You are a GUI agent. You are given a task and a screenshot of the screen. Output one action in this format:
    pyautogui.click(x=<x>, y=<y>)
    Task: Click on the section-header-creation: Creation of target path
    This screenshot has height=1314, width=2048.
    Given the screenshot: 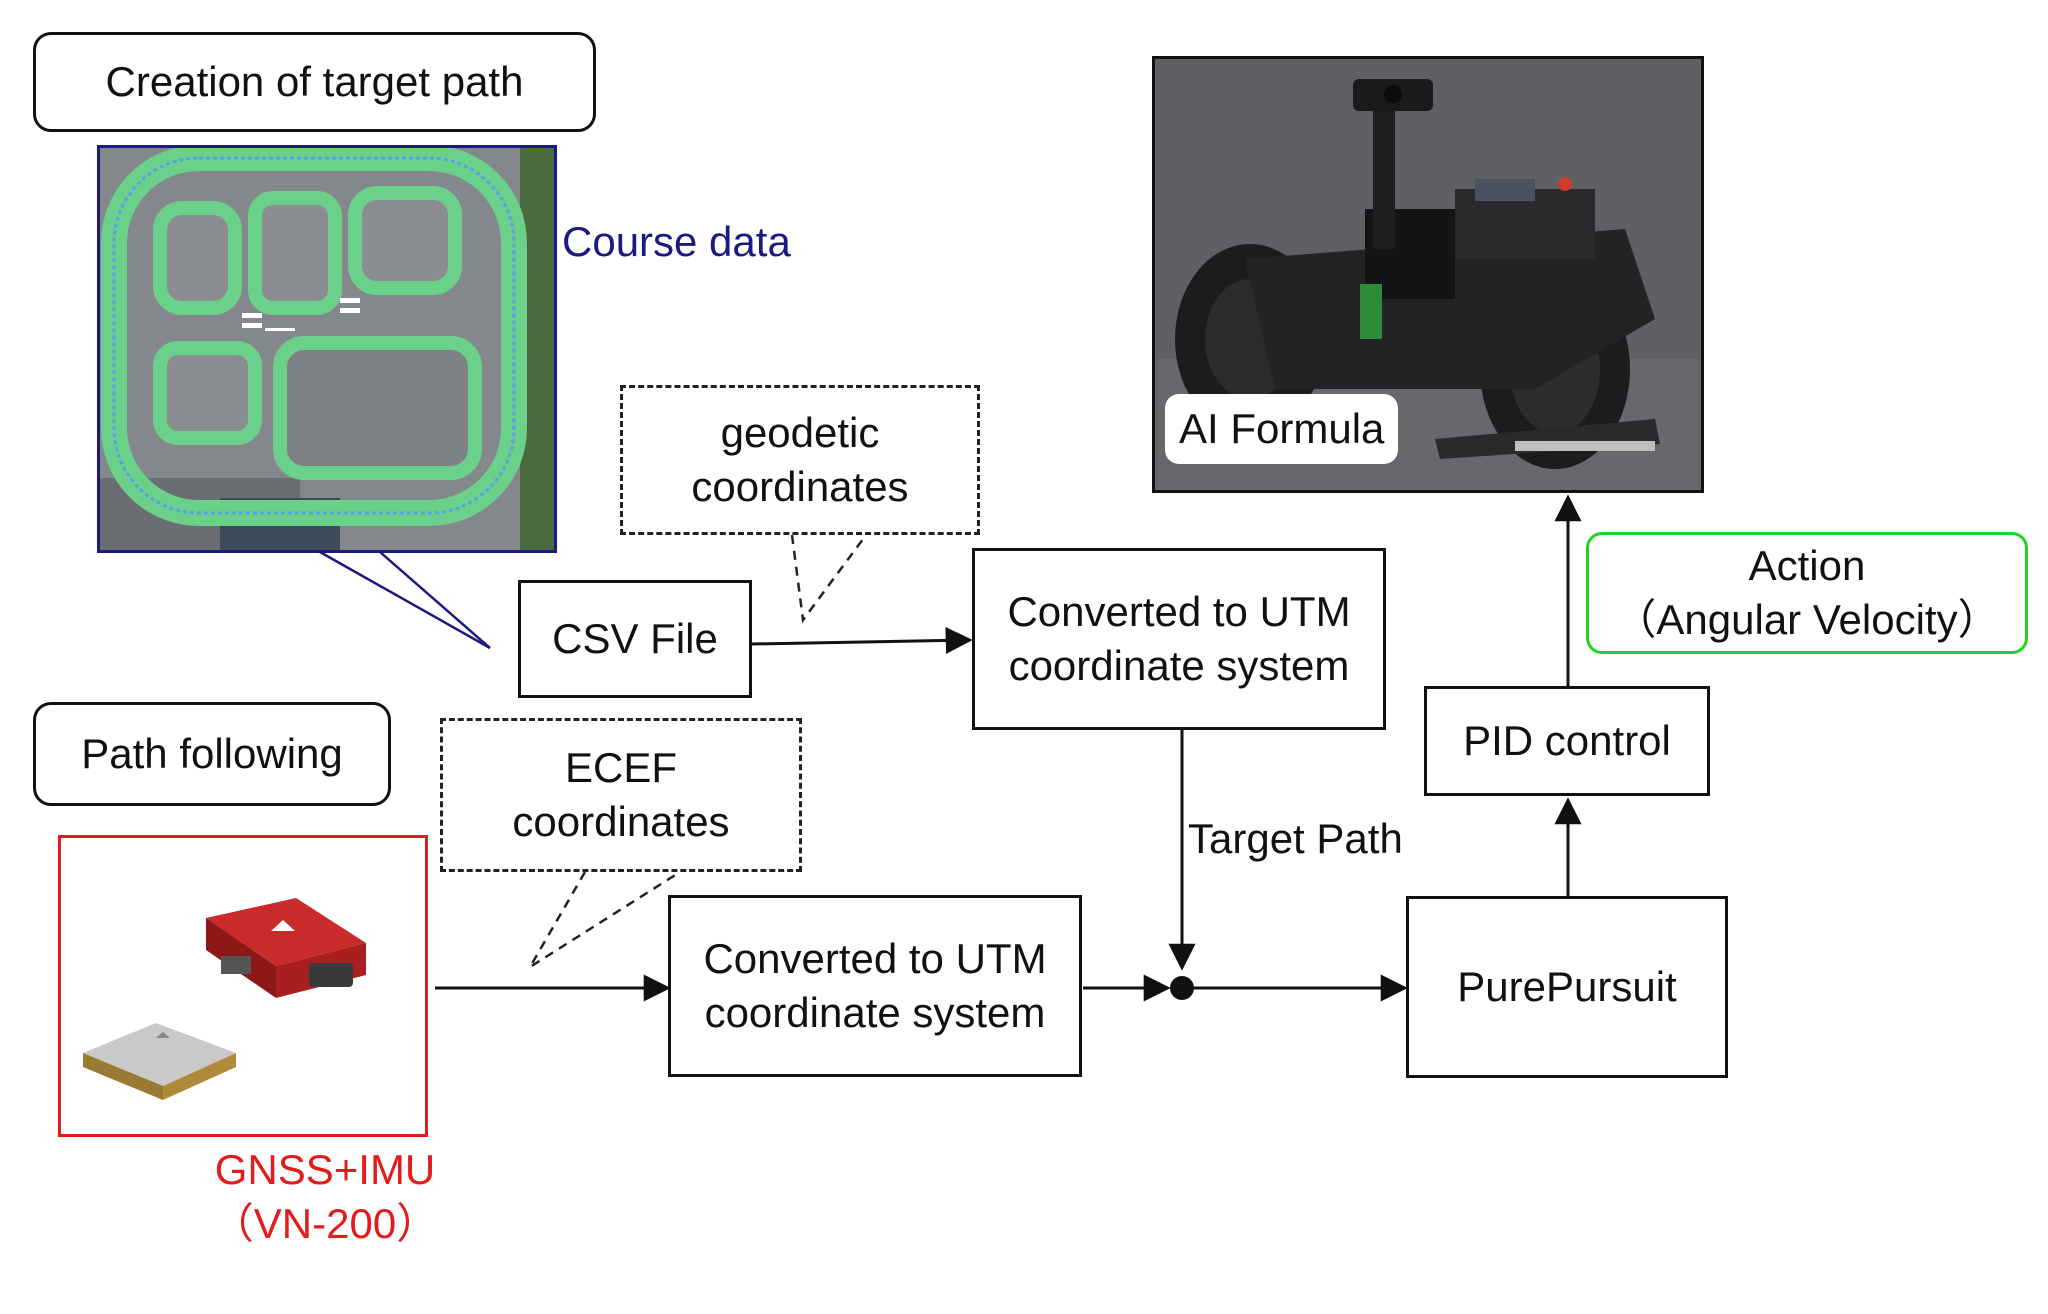 What is the action you would take?
    pyautogui.click(x=314, y=82)
    